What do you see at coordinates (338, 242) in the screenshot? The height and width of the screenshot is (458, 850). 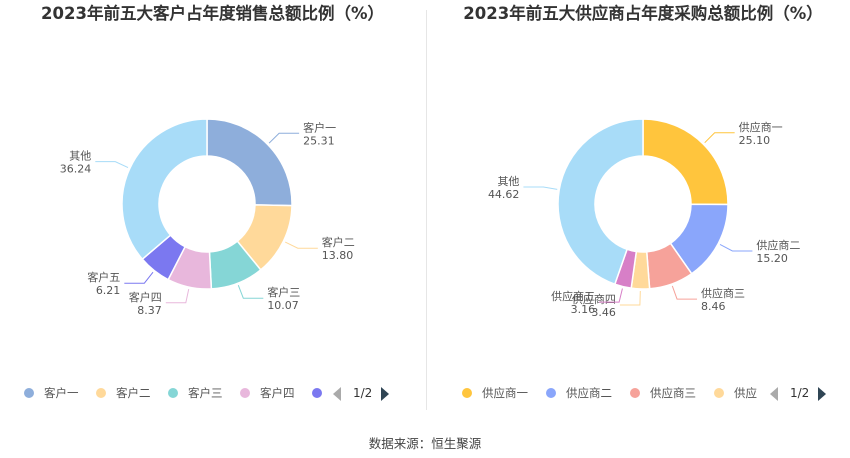 I see `slice-category-label: 客户二` at bounding box center [338, 242].